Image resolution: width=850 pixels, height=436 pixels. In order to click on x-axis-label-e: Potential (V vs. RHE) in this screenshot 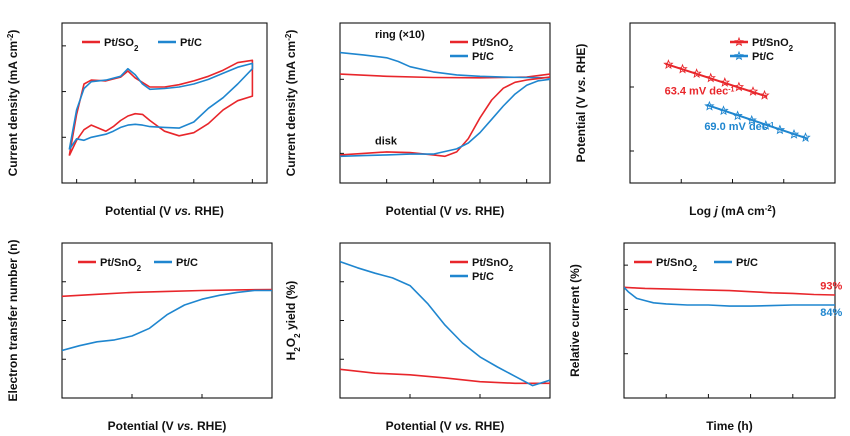, I will do `click(445, 426)`.